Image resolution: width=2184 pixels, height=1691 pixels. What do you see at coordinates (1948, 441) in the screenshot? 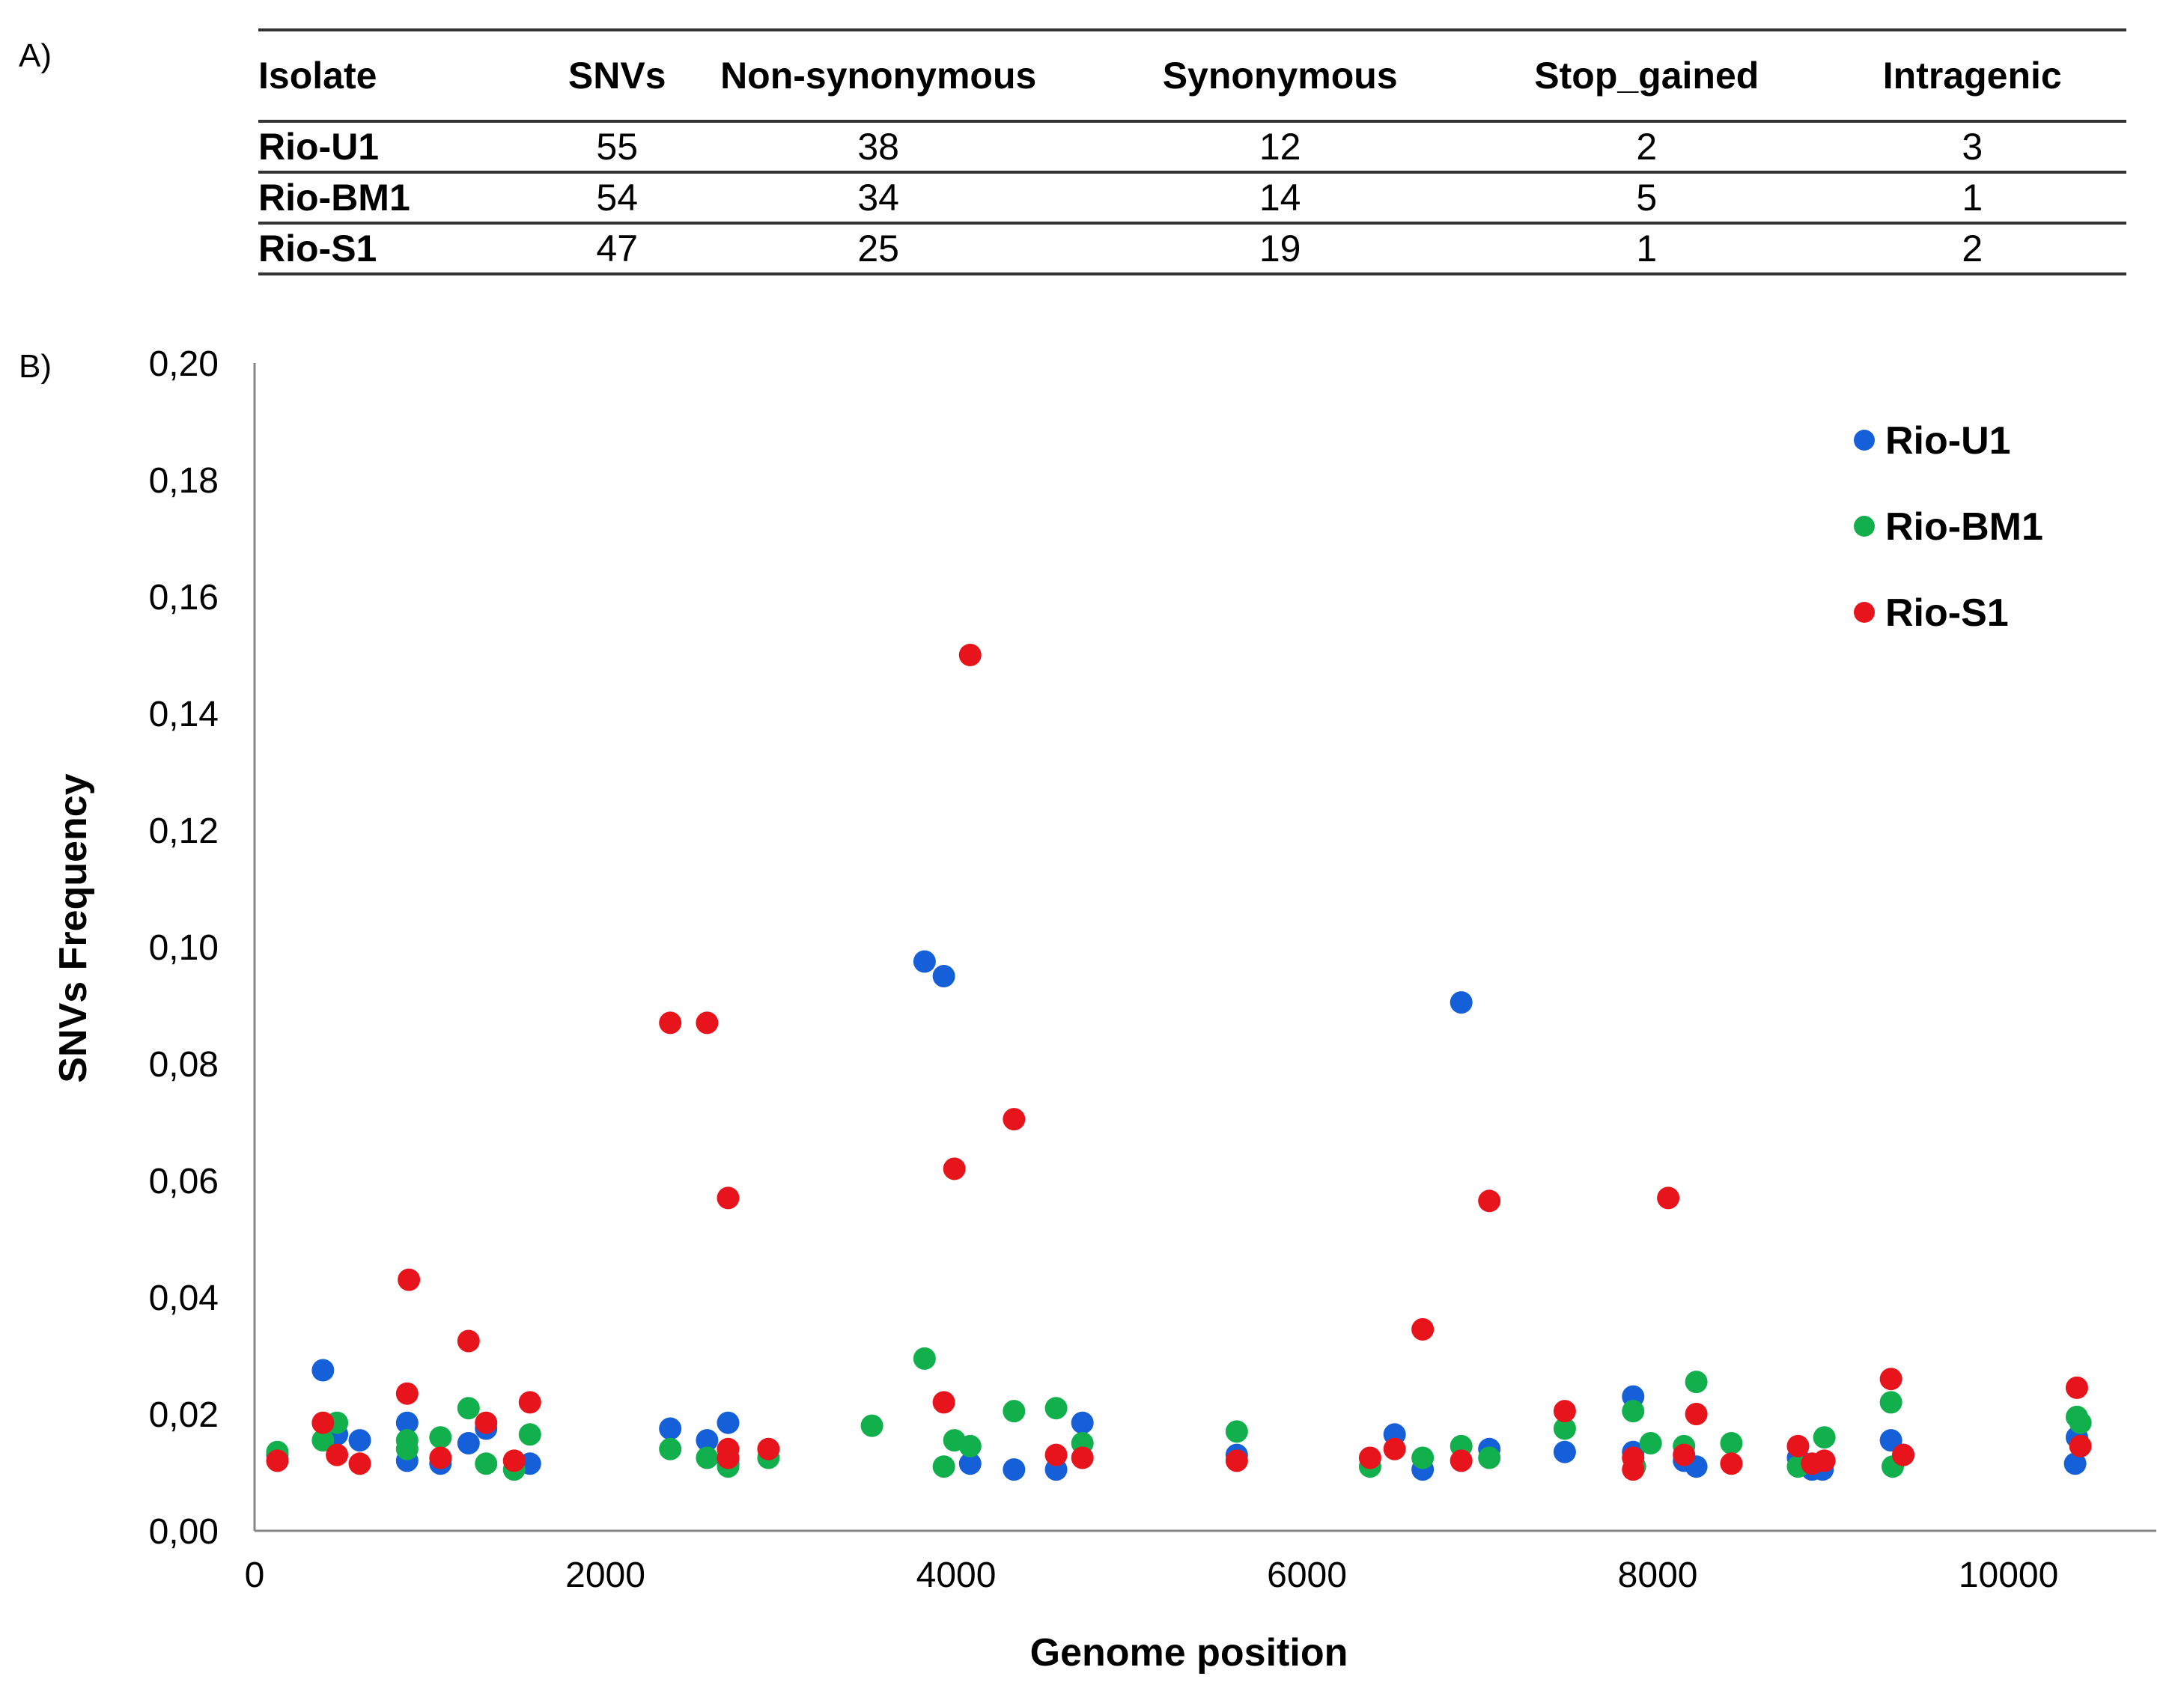
I see `legend-label-rio-u1: Rio-U1` at bounding box center [1948, 441].